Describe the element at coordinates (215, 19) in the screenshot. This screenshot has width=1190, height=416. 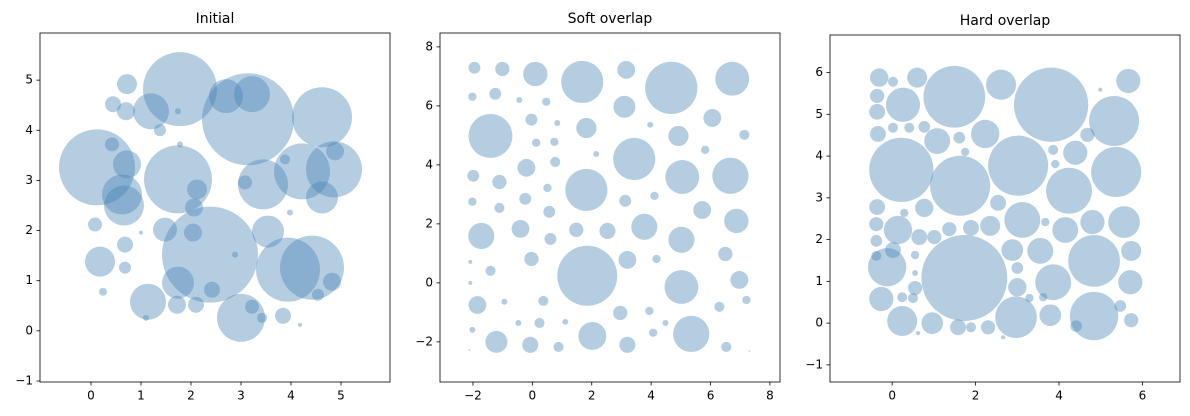
I see `subplot-title: Initial` at that location.